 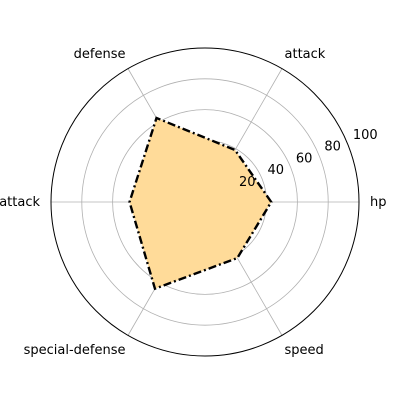 I want to click on r-tick-label-40: 40, so click(x=275, y=170).